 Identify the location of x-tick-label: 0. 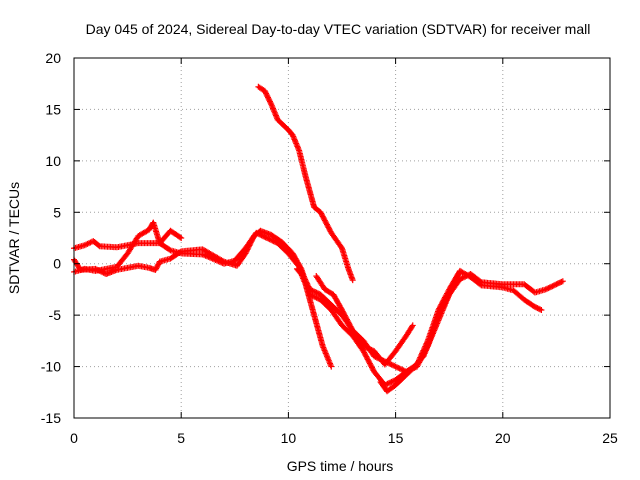
(74, 438).